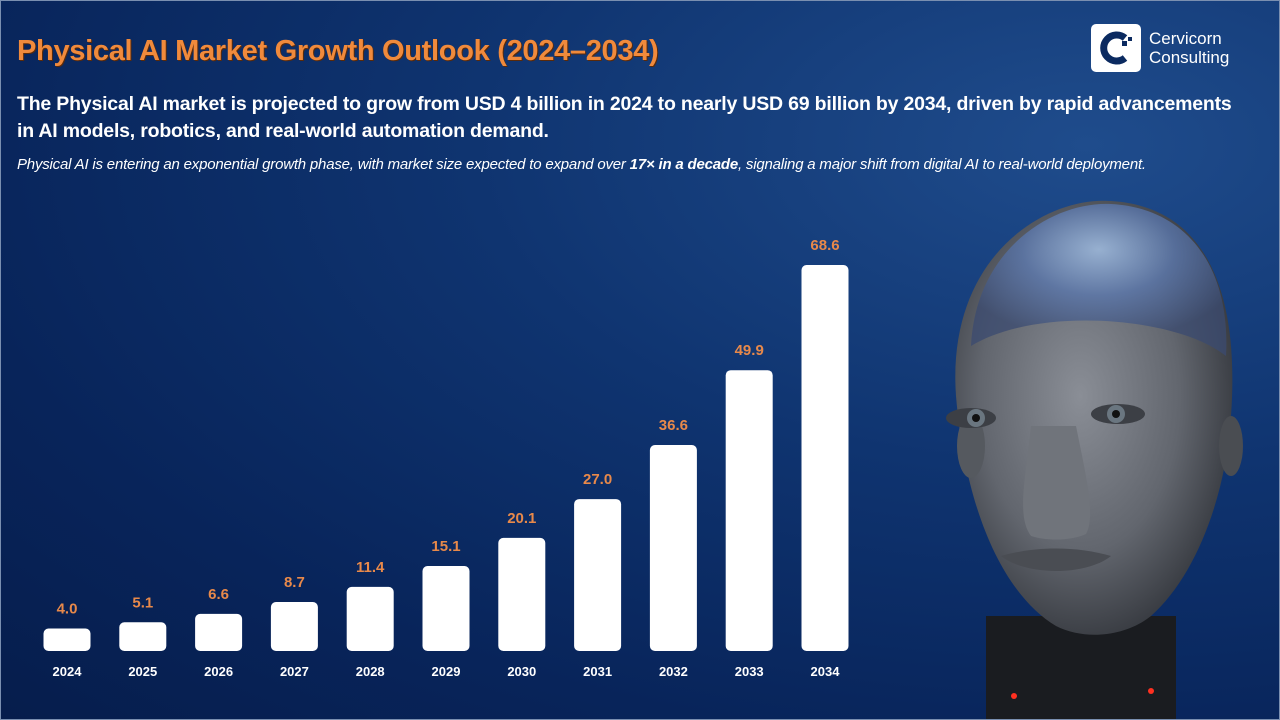 The width and height of the screenshot is (1280, 720). What do you see at coordinates (673, 671) in the screenshot?
I see `category-label: 2032` at bounding box center [673, 671].